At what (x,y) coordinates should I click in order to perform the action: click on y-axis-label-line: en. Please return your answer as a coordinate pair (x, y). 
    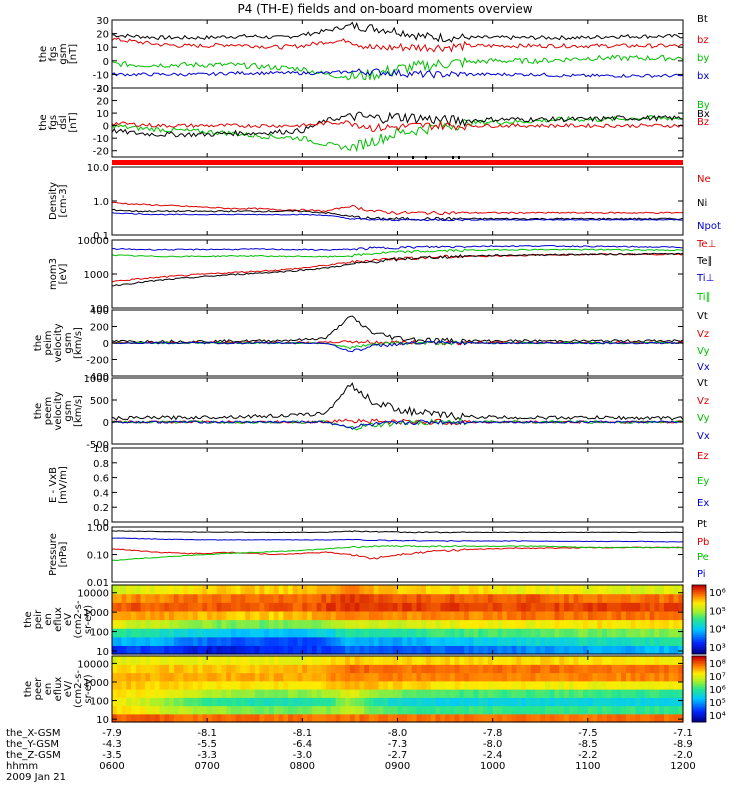
    Looking at the image, I should click on (48, 619).